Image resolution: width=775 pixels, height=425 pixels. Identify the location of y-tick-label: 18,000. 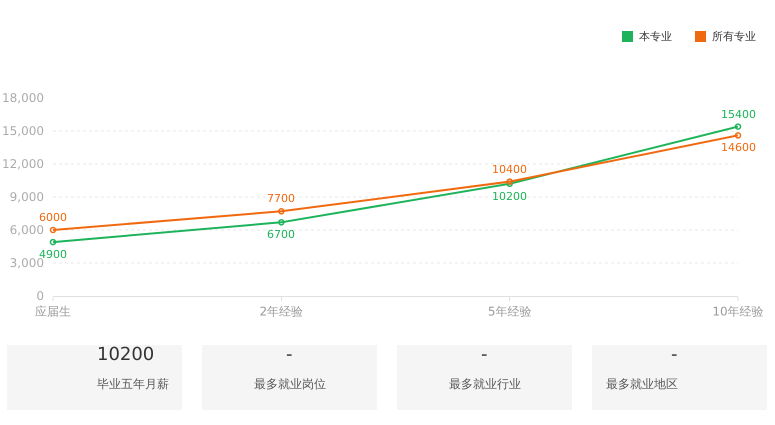
(23, 98).